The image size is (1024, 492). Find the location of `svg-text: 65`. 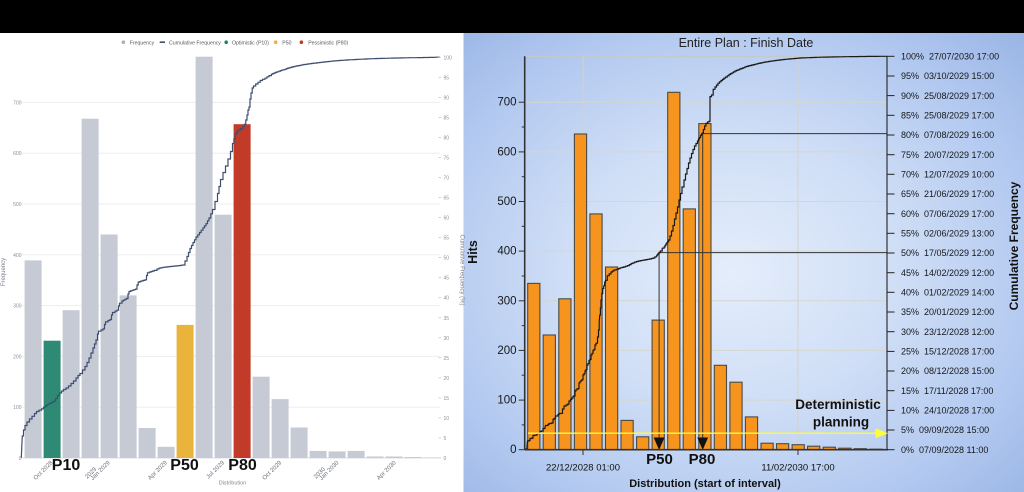

svg-text: 65 is located at coordinates (447, 199).